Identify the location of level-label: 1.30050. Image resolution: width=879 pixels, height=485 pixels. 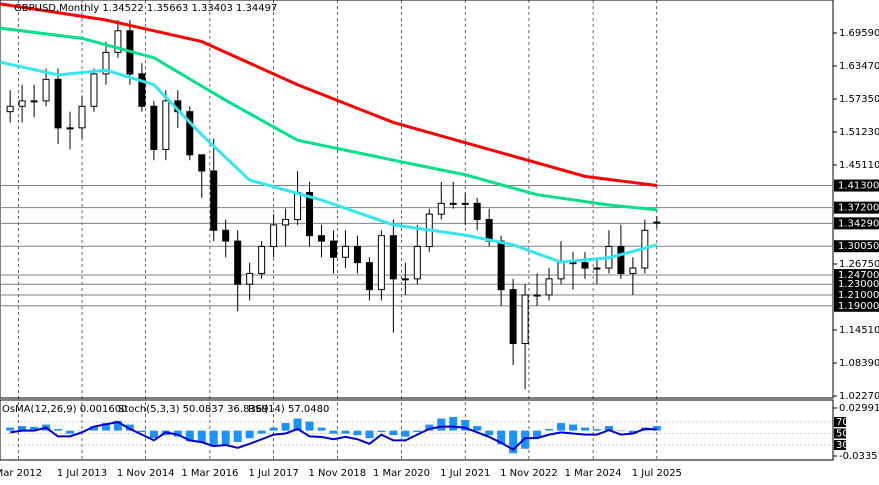
(858, 246).